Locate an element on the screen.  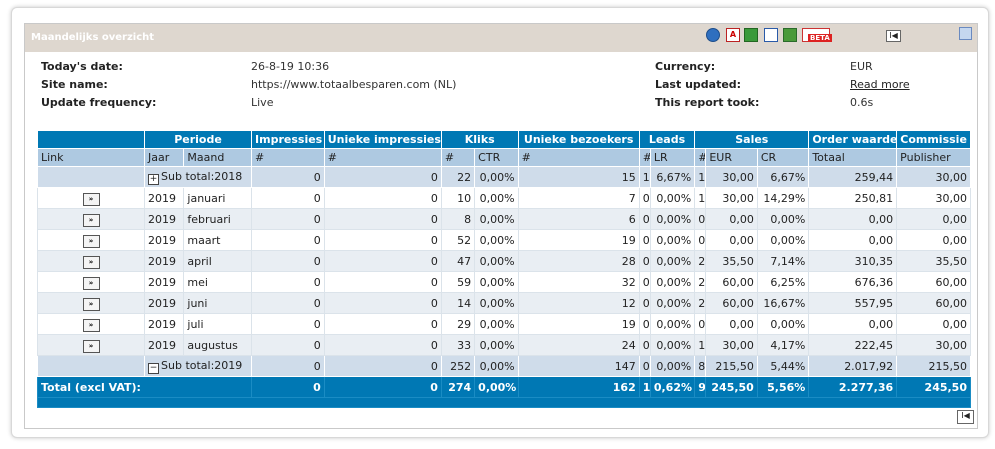
cell-kliks: 14 is located at coordinates (458, 303).